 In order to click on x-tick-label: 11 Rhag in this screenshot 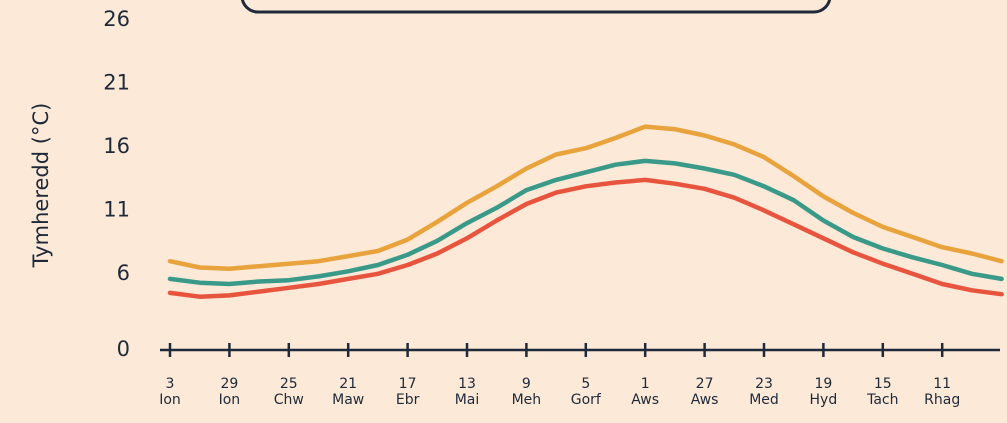, I will do `click(942, 392)`.